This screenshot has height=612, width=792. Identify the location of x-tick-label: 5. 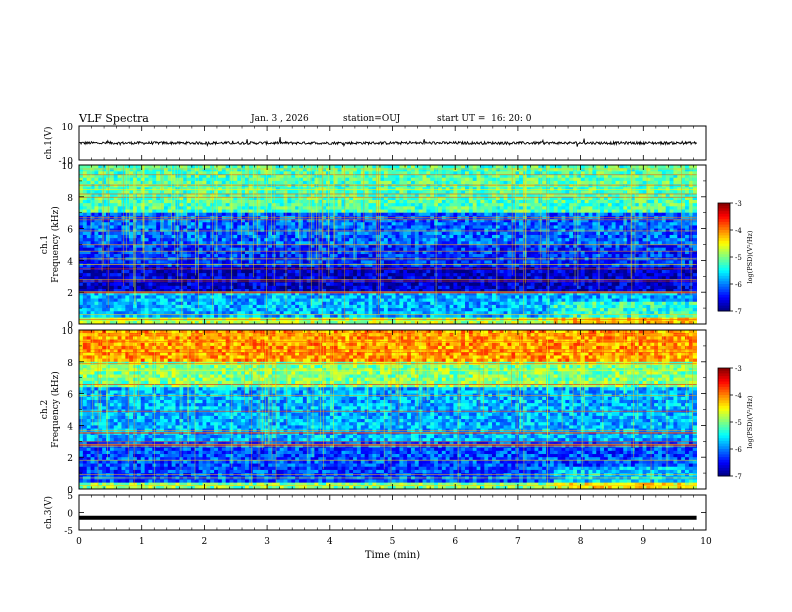
(393, 542).